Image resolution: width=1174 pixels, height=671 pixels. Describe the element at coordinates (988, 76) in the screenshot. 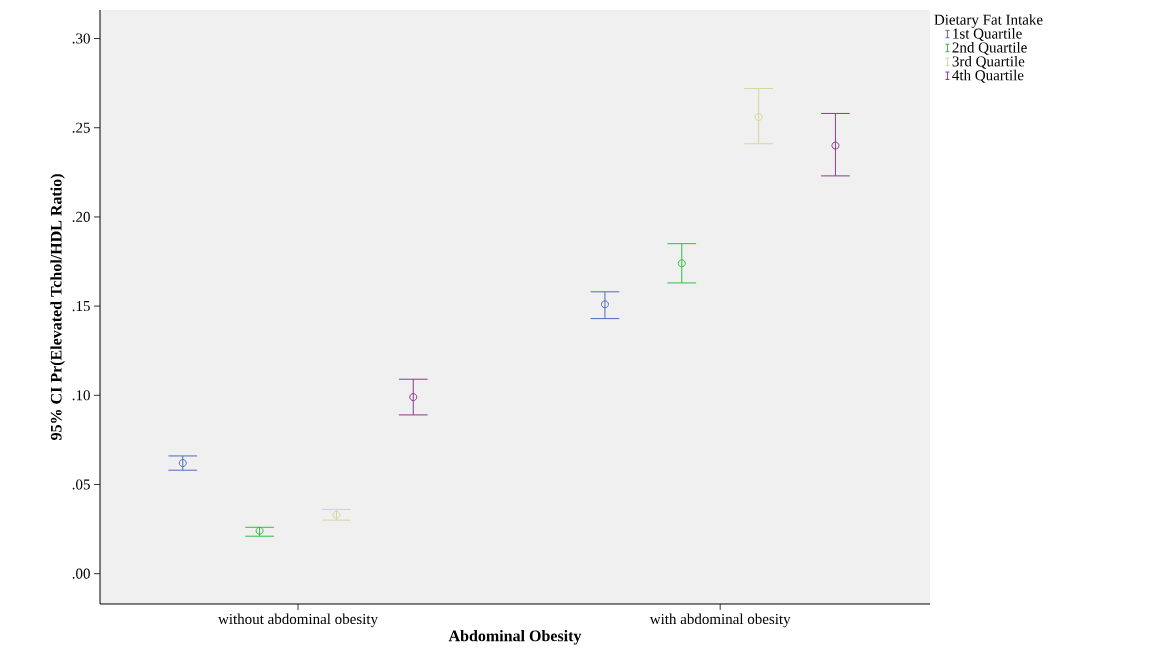

I see `legend-label: 4th Quartile` at that location.